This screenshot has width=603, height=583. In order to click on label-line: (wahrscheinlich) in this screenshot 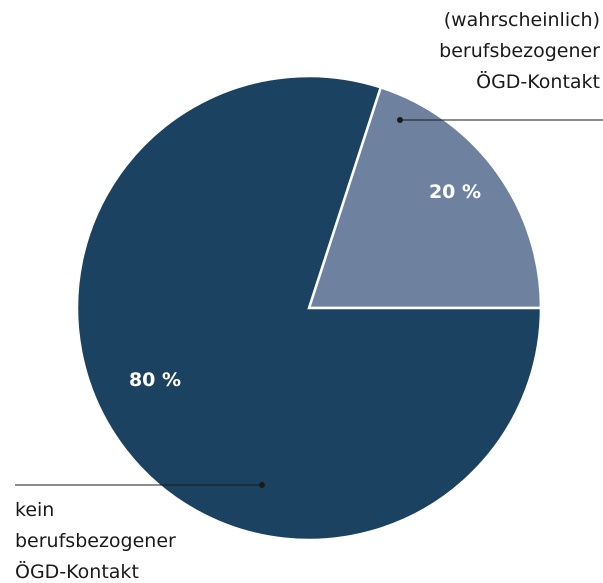, I will do `click(522, 20)`.